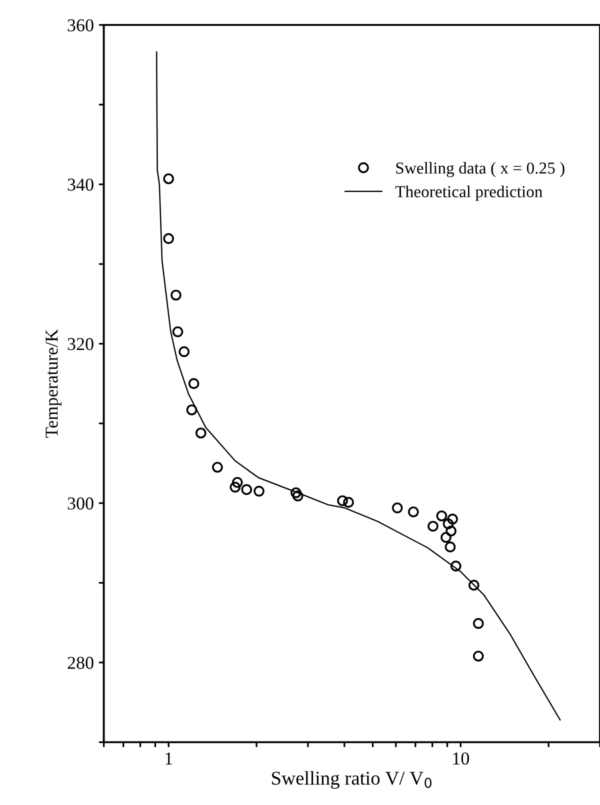 The image size is (600, 805). Describe the element at coordinates (81, 184) in the screenshot. I see `y-tick-label: 340` at that location.